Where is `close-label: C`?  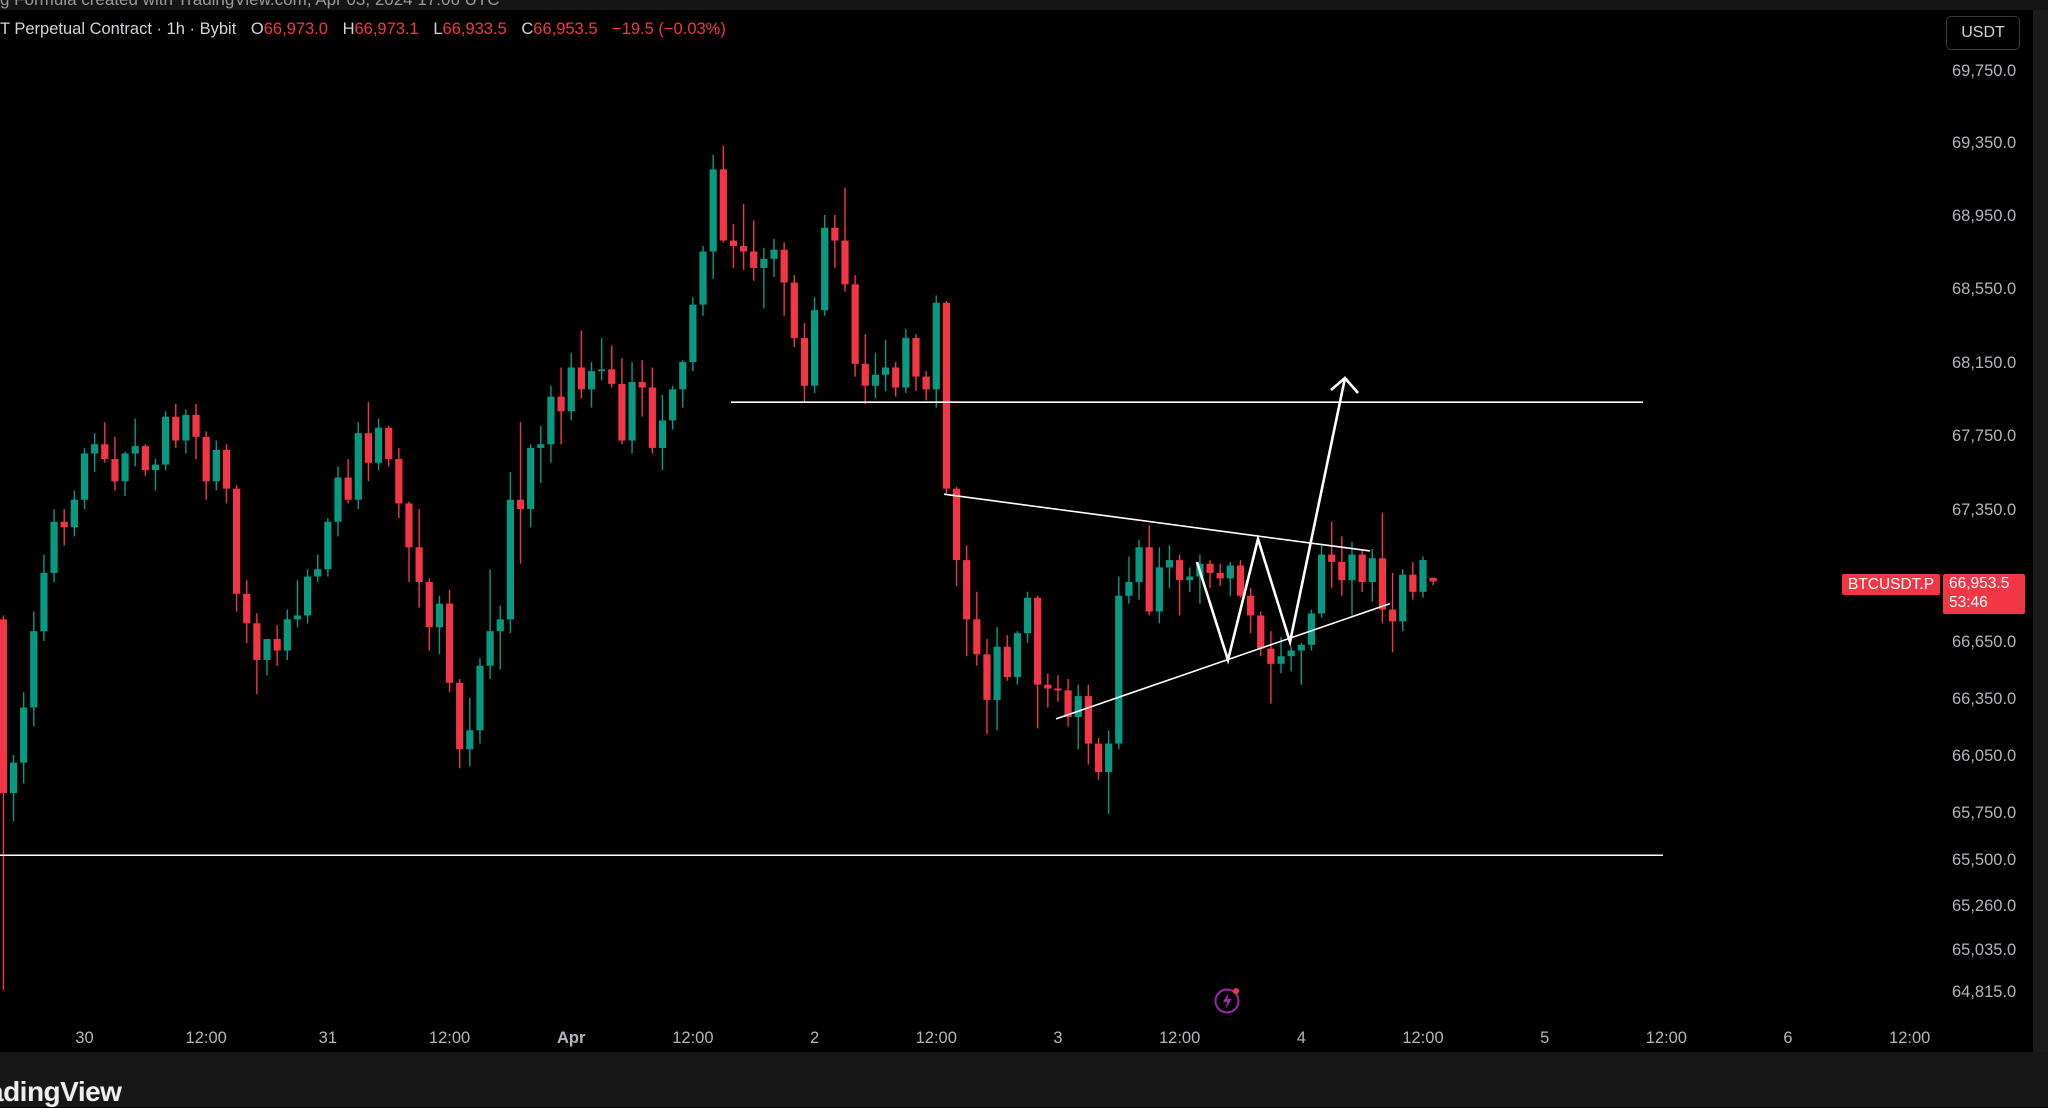 close-label: C is located at coordinates (527, 29).